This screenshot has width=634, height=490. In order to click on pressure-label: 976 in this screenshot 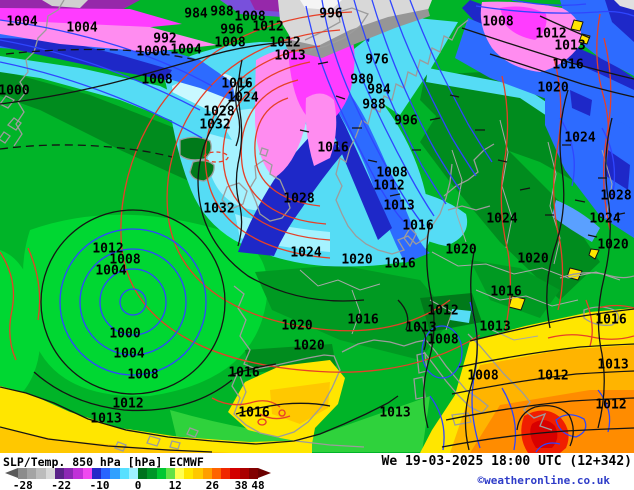, I will do `click(377, 60)`.